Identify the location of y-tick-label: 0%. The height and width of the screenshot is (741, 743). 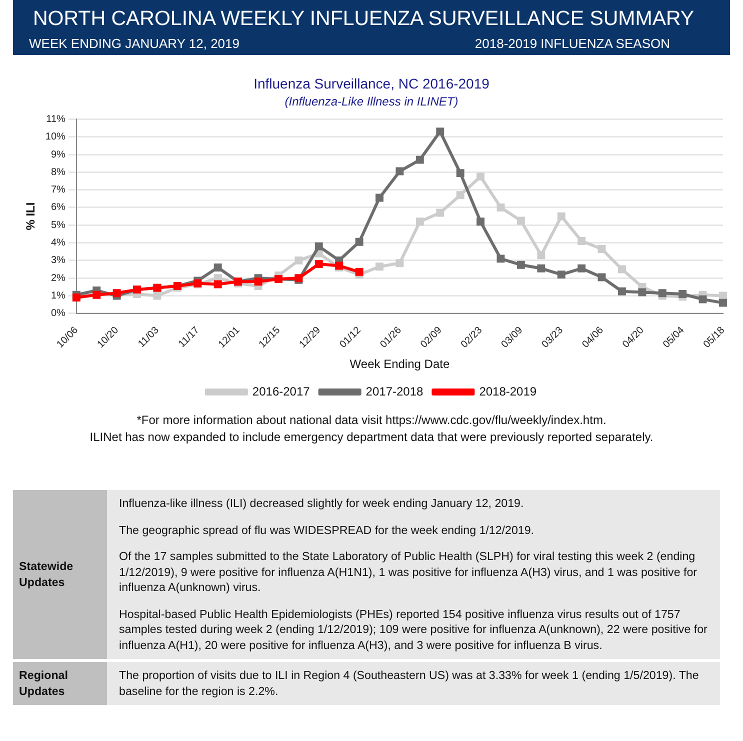
(58, 314).